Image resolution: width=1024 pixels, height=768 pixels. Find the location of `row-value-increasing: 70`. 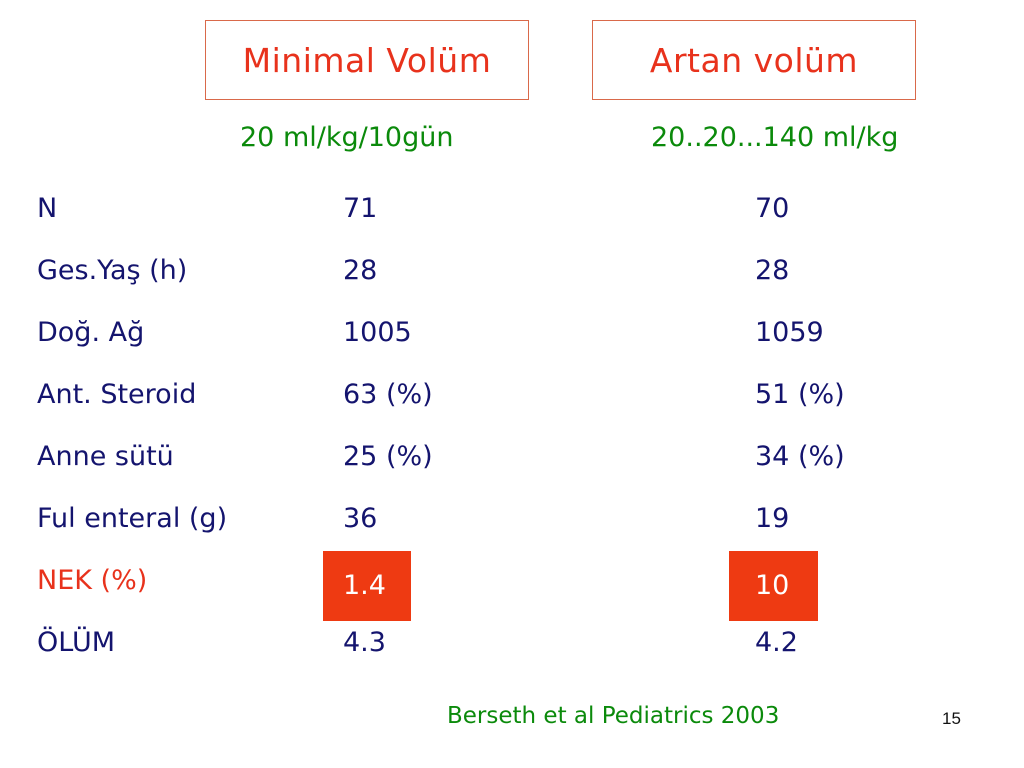

row-value-increasing: 70 is located at coordinates (772, 208).